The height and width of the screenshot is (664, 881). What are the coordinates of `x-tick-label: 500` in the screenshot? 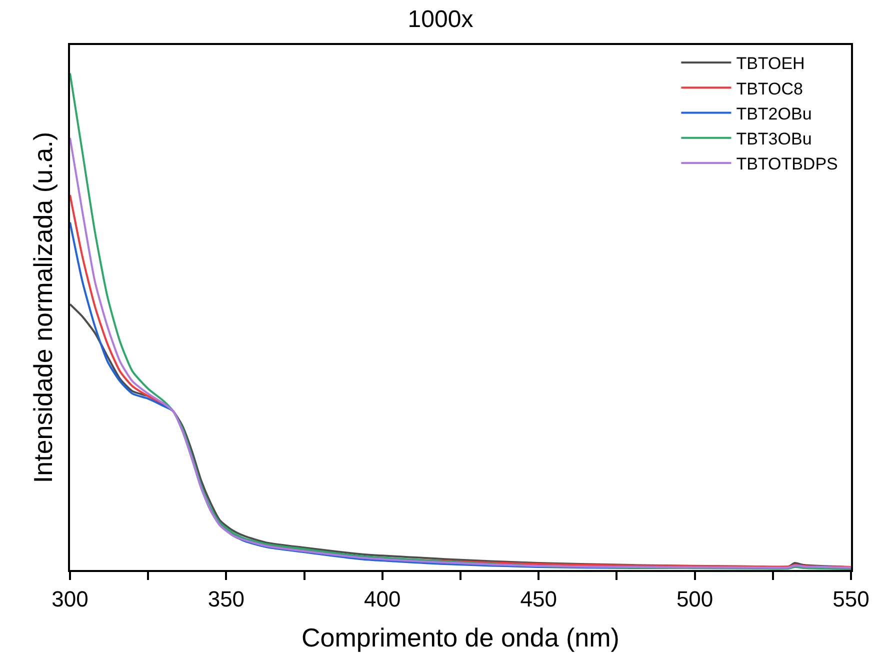 It's located at (695, 599).